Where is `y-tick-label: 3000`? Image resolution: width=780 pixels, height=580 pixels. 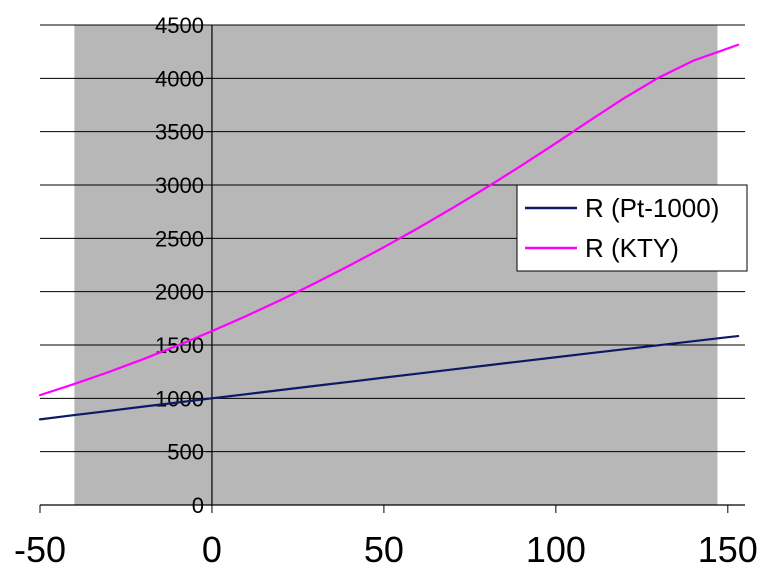
y-tick-label: 3000 is located at coordinates (179, 185).